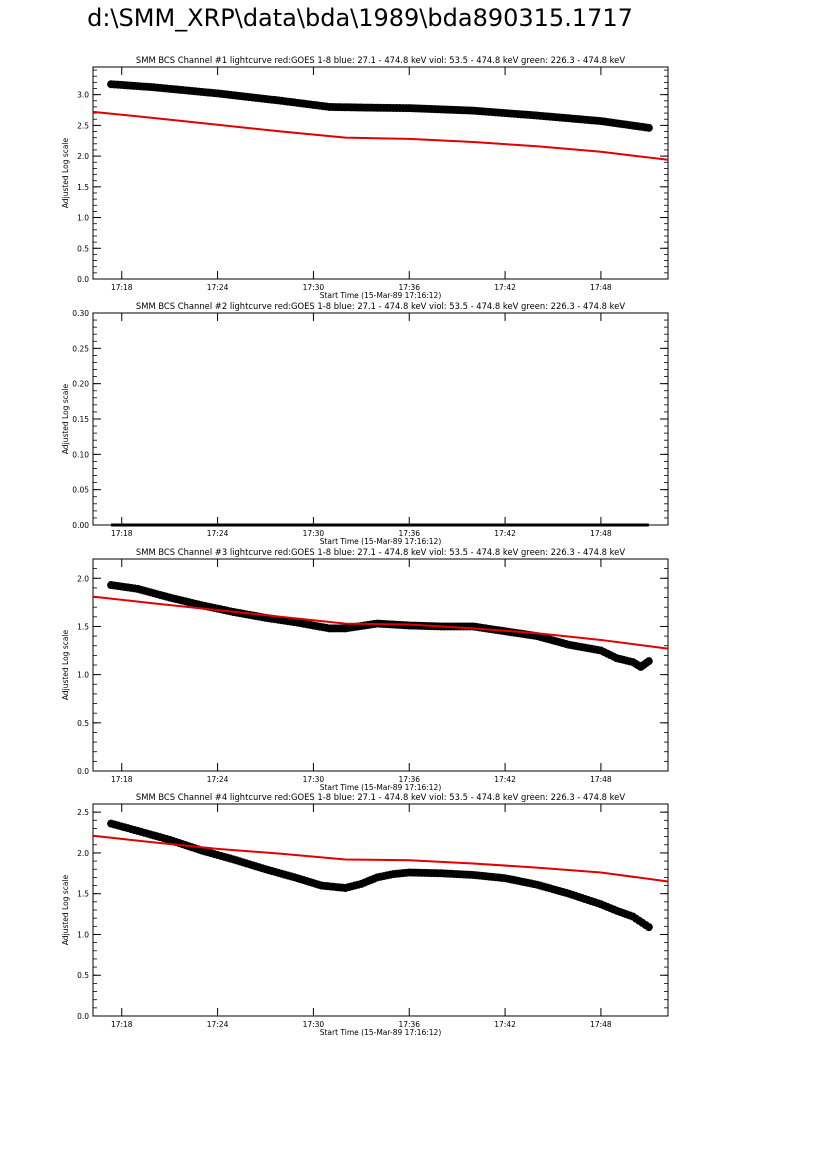 The height and width of the screenshot is (1169, 826). What do you see at coordinates (360, 18) in the screenshot?
I see `page-title: d:\SMM_XRP\data\bda\1989\bda890315.1717` at bounding box center [360, 18].